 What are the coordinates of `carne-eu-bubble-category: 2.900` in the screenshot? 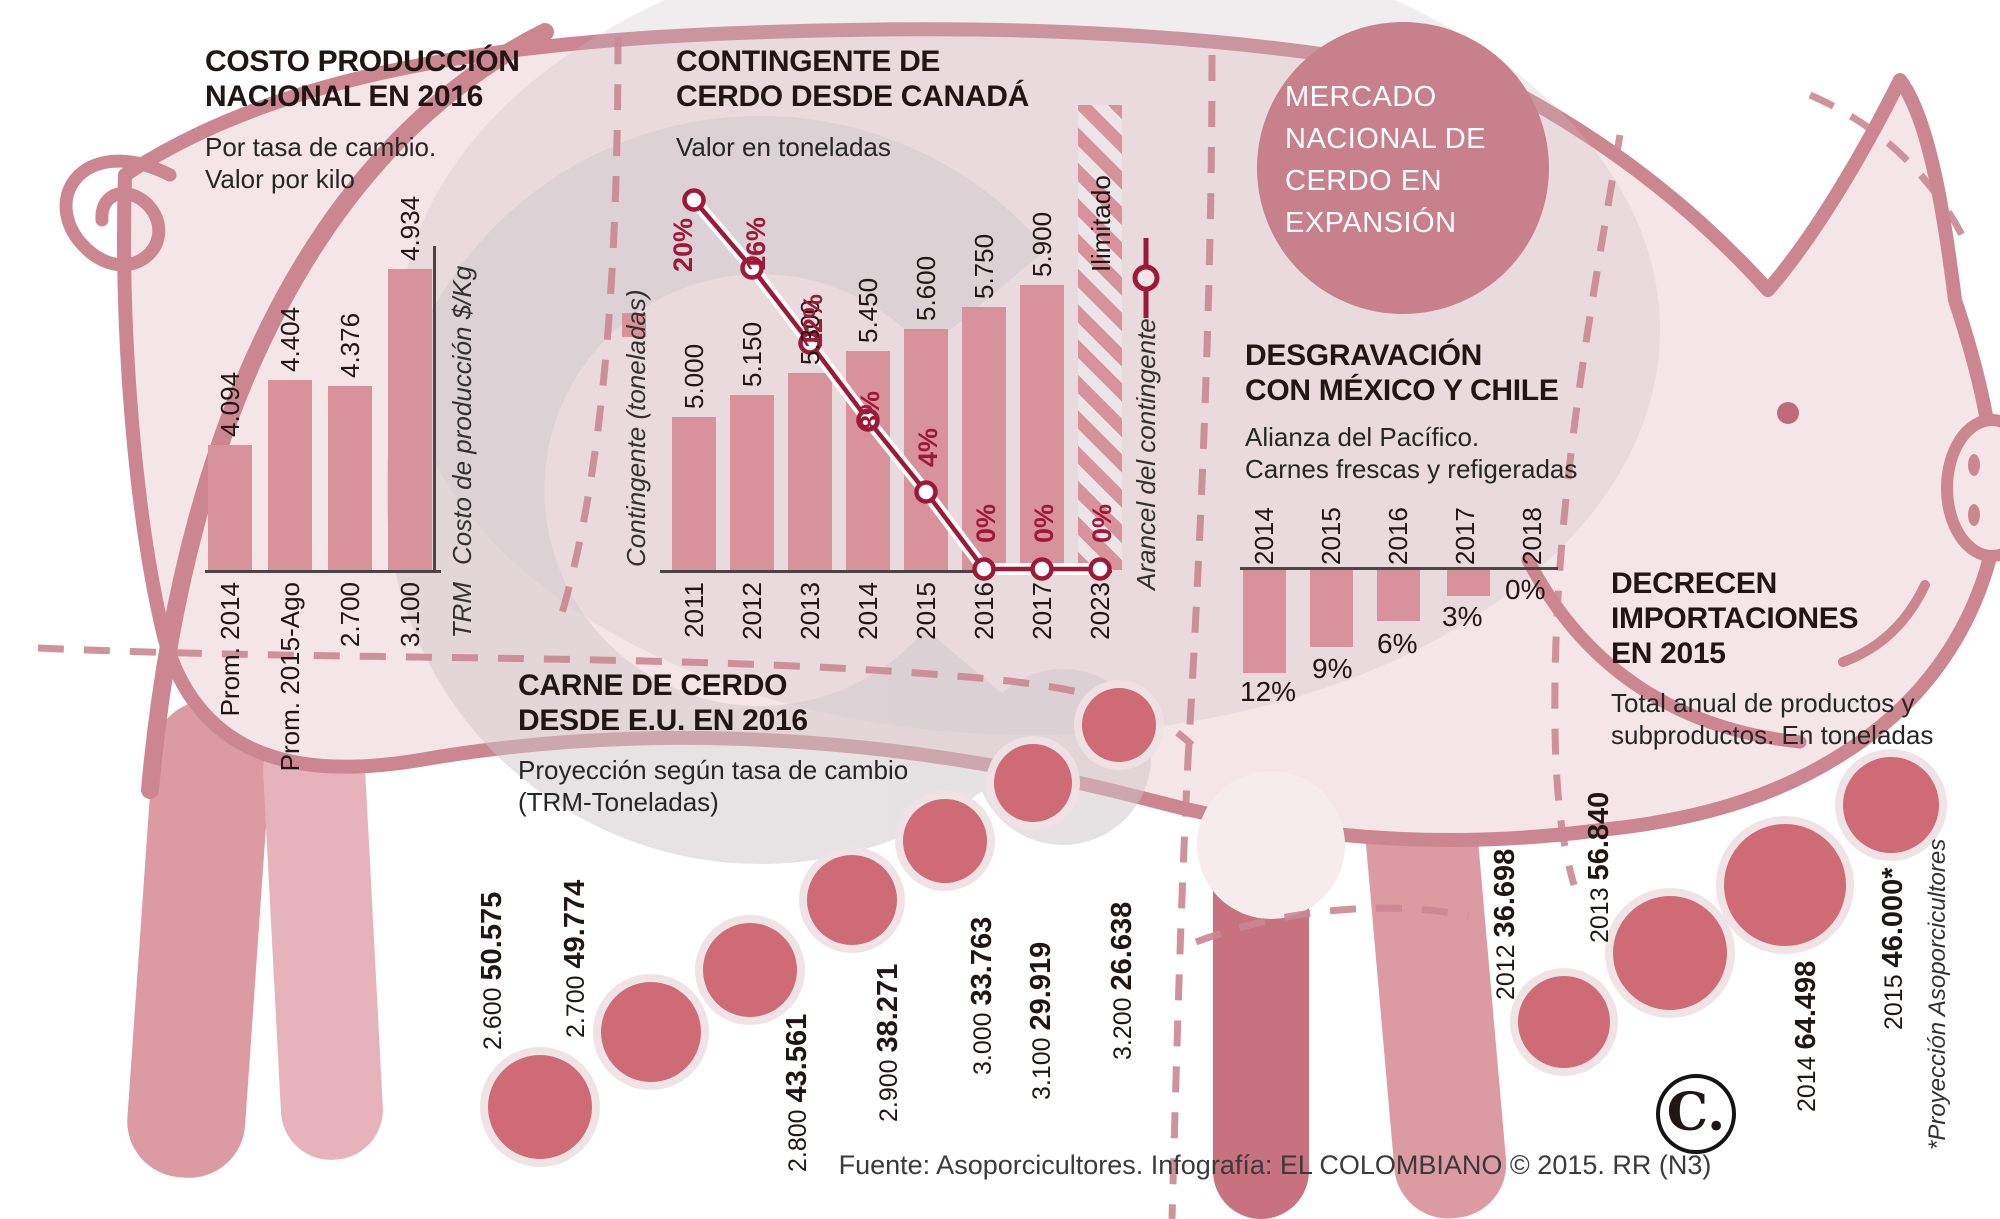 It's located at (889, 1087).